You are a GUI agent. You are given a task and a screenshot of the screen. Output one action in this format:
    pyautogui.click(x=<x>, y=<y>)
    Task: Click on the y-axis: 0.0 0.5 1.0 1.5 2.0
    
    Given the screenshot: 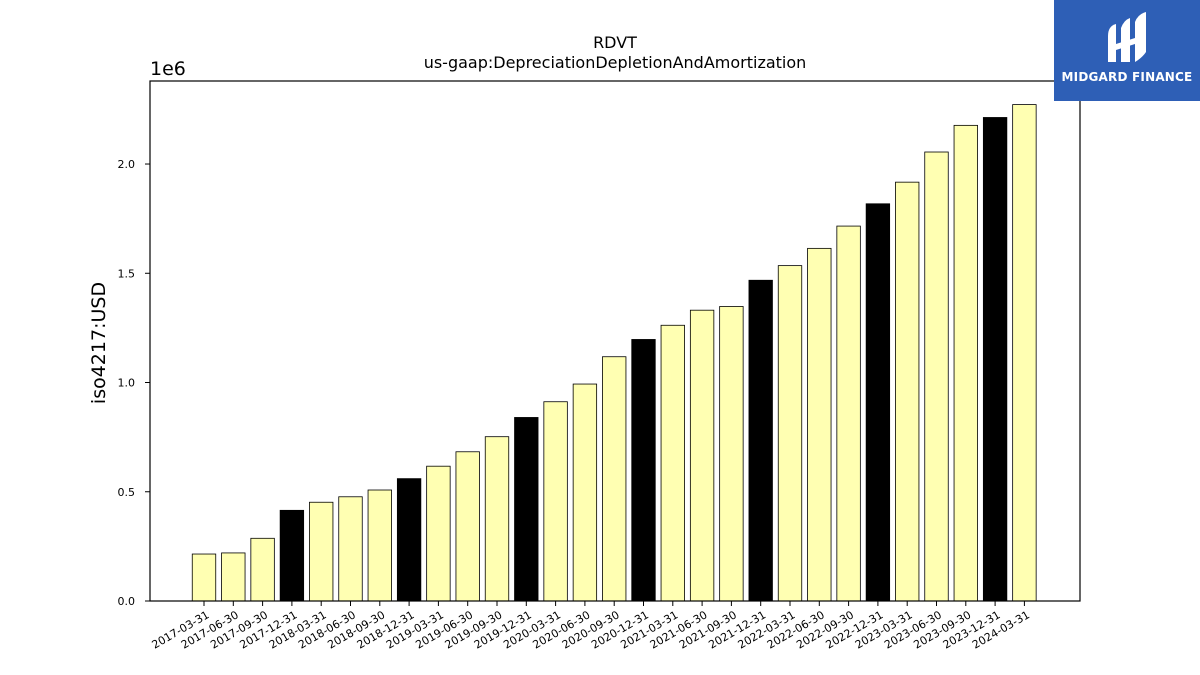 What is the action you would take?
    pyautogui.click(x=134, y=383)
    